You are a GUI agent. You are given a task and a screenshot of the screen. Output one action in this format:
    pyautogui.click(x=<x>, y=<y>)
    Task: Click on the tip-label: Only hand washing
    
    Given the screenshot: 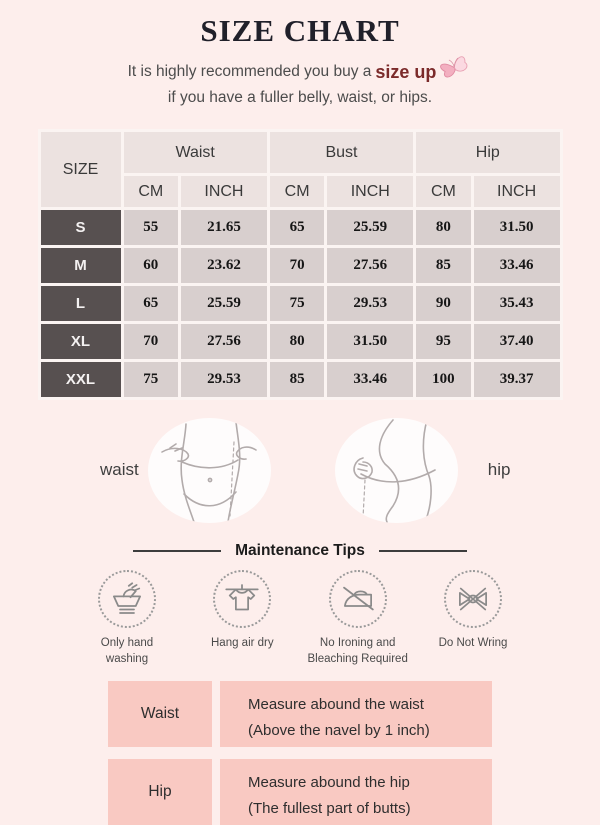 What is the action you would take?
    pyautogui.click(x=127, y=651)
    